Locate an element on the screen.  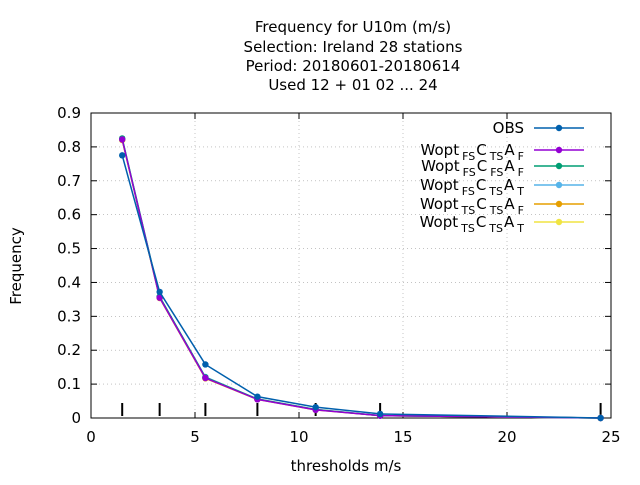
legend-entry-2: Wopt FSC FSA F is located at coordinates (502, 168).